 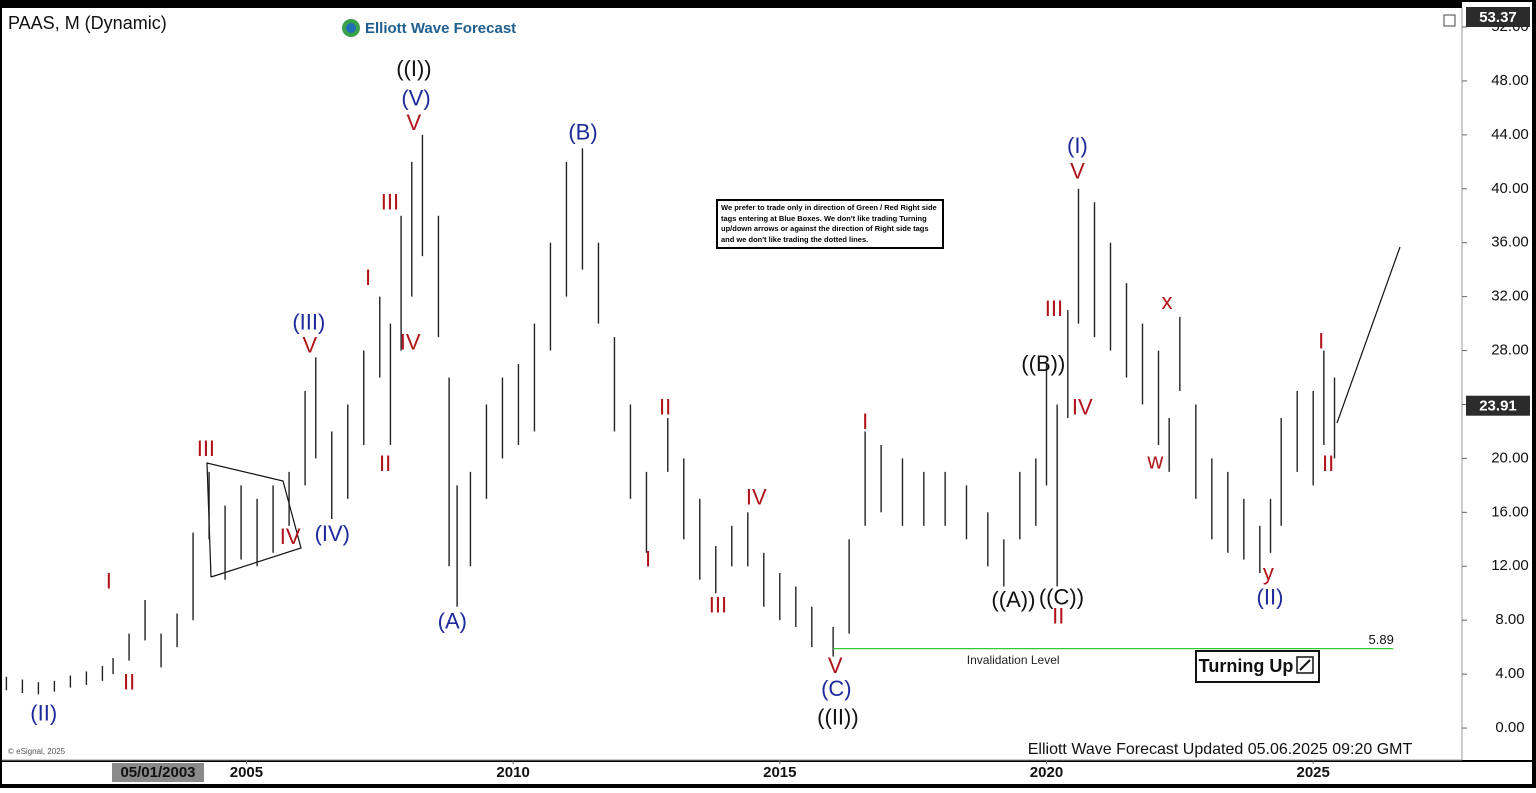 I want to click on wave-label: ((I)), so click(x=413, y=68).